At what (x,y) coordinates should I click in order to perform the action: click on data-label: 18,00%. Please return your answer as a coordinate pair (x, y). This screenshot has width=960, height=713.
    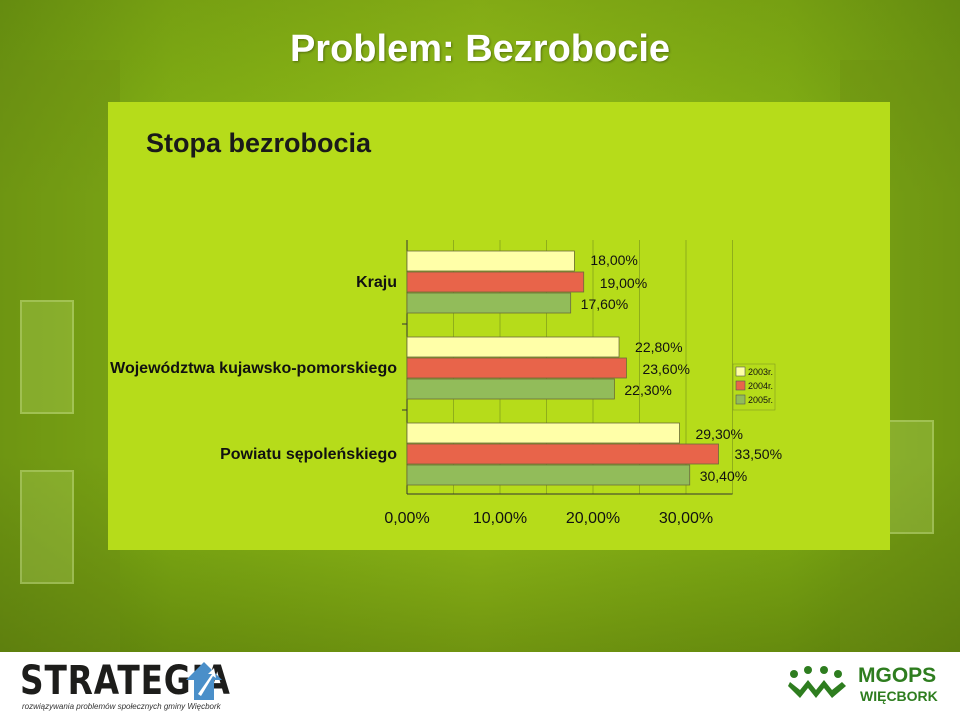
    Looking at the image, I should click on (613, 260).